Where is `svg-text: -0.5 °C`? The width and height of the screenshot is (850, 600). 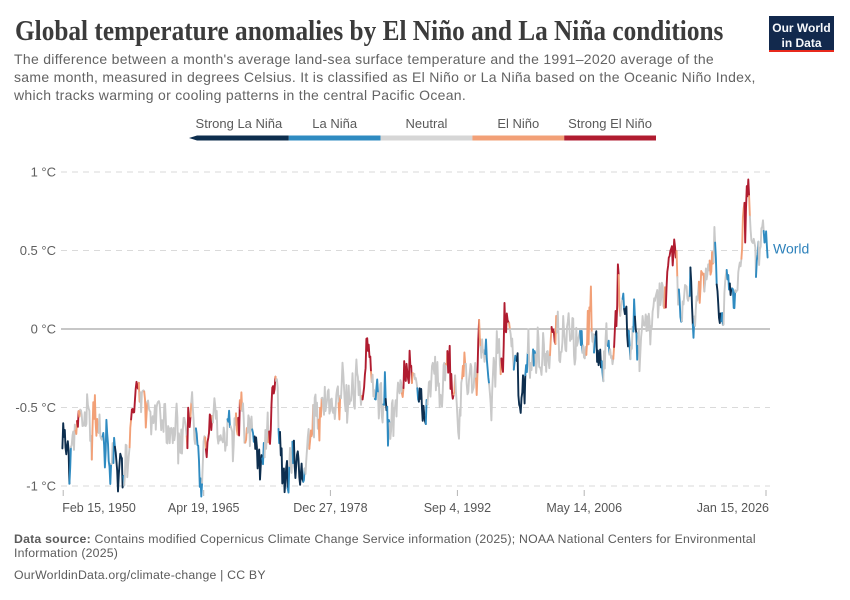
svg-text: -0.5 °C is located at coordinates (35, 407).